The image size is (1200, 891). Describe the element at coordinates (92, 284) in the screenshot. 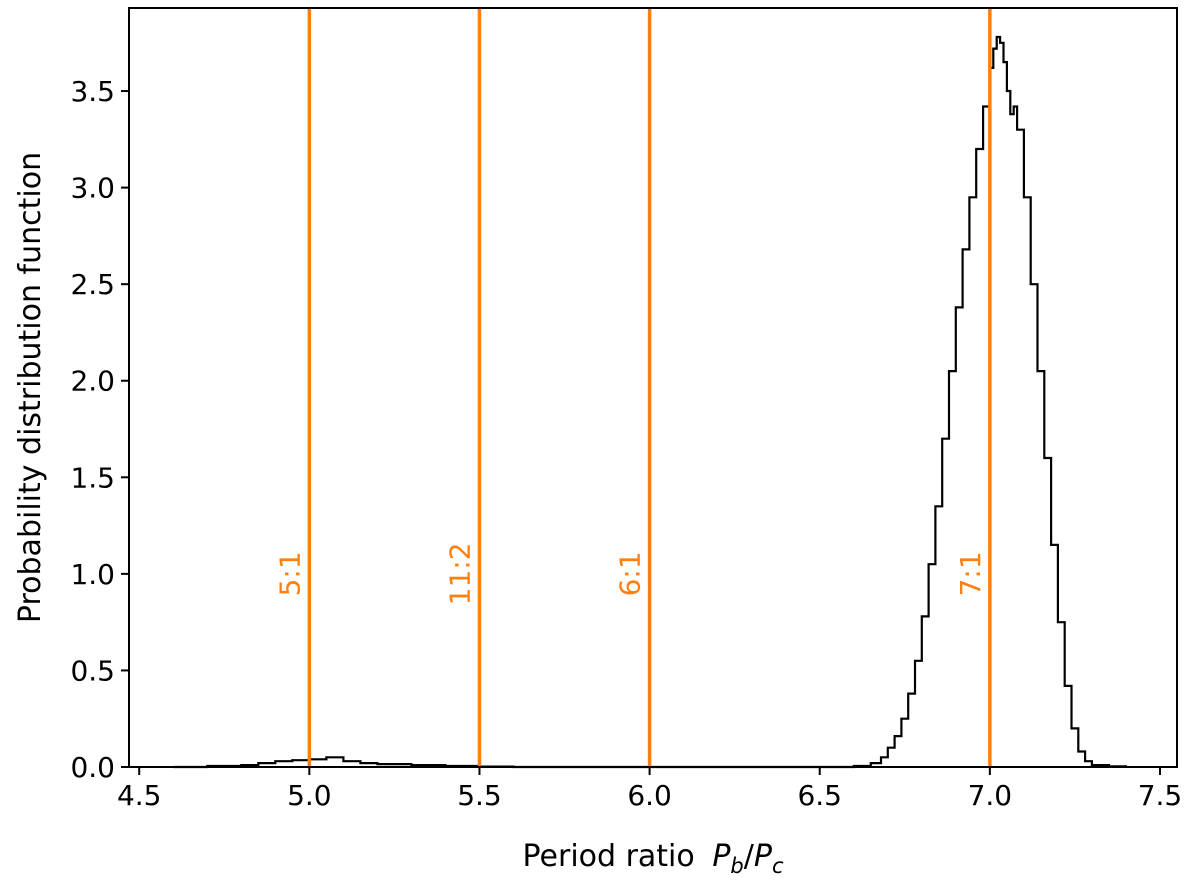

I see `y-tick-label-5: 2.5` at that location.